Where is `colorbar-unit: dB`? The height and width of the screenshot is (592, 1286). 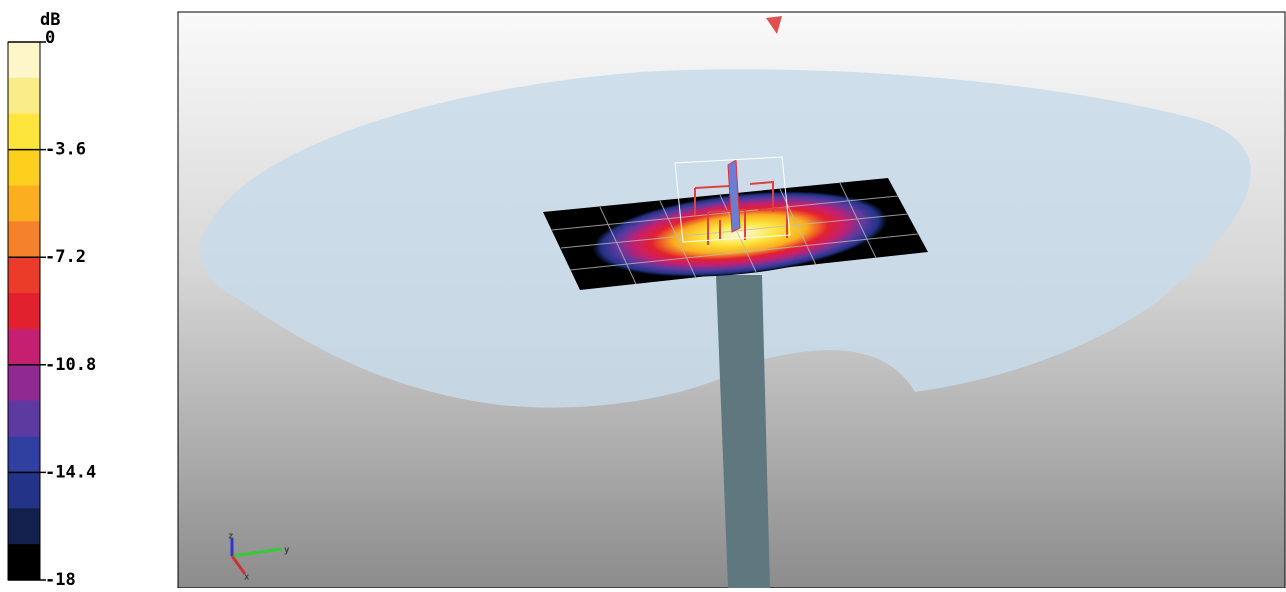 colorbar-unit: dB is located at coordinates (50, 20).